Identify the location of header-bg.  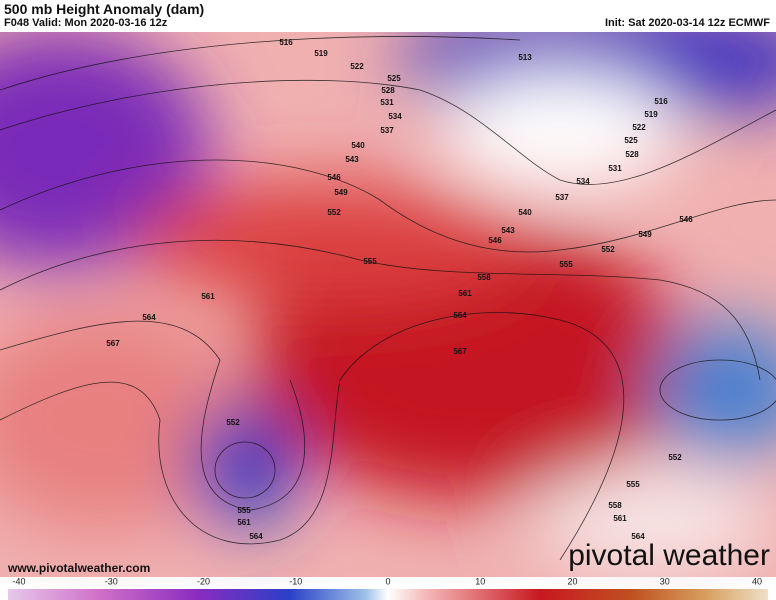
(388, 16).